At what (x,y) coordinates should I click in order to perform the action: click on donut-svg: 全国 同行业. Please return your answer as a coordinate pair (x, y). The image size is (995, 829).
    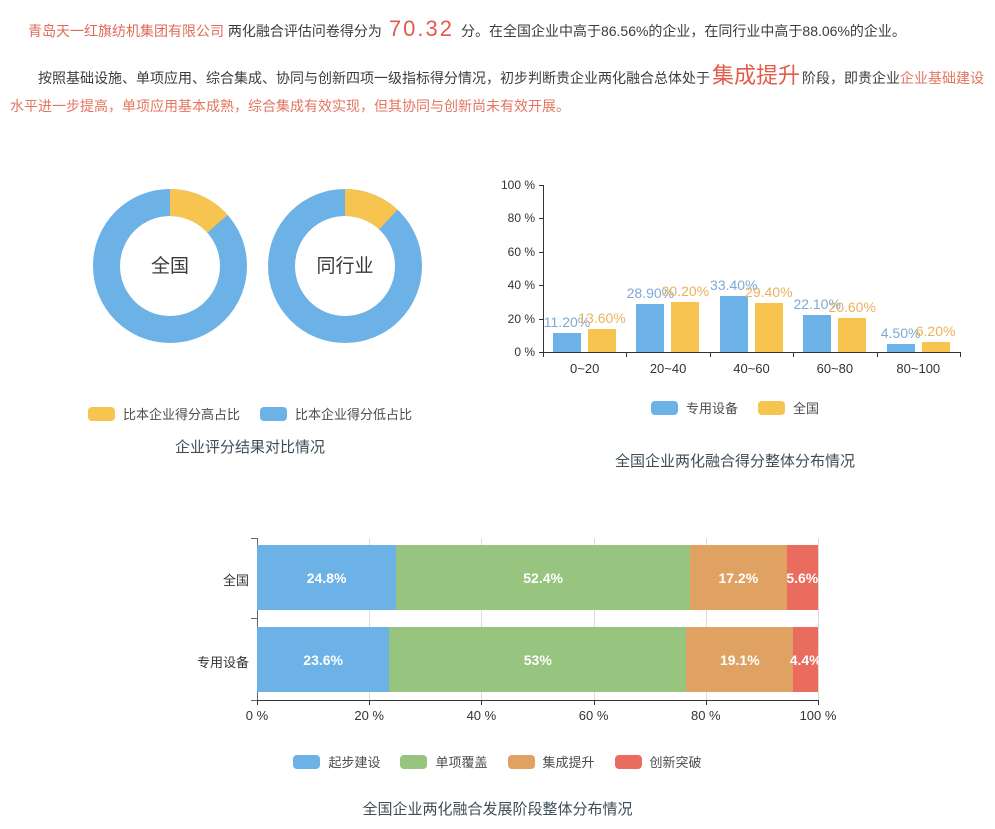
    Looking at the image, I should click on (257, 266).